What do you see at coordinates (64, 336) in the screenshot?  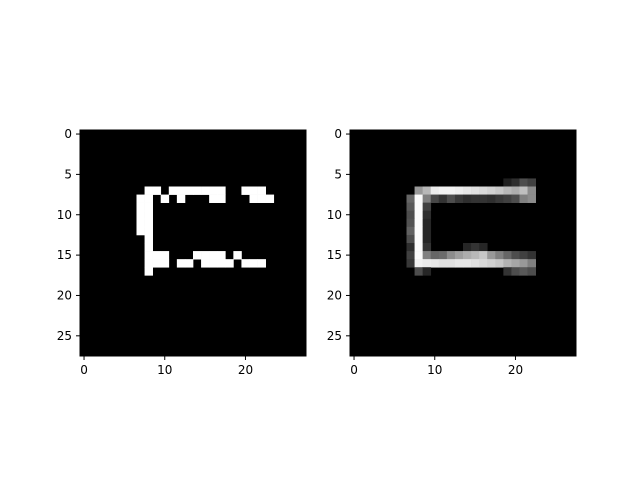 I see `y-tick-label: 25` at bounding box center [64, 336].